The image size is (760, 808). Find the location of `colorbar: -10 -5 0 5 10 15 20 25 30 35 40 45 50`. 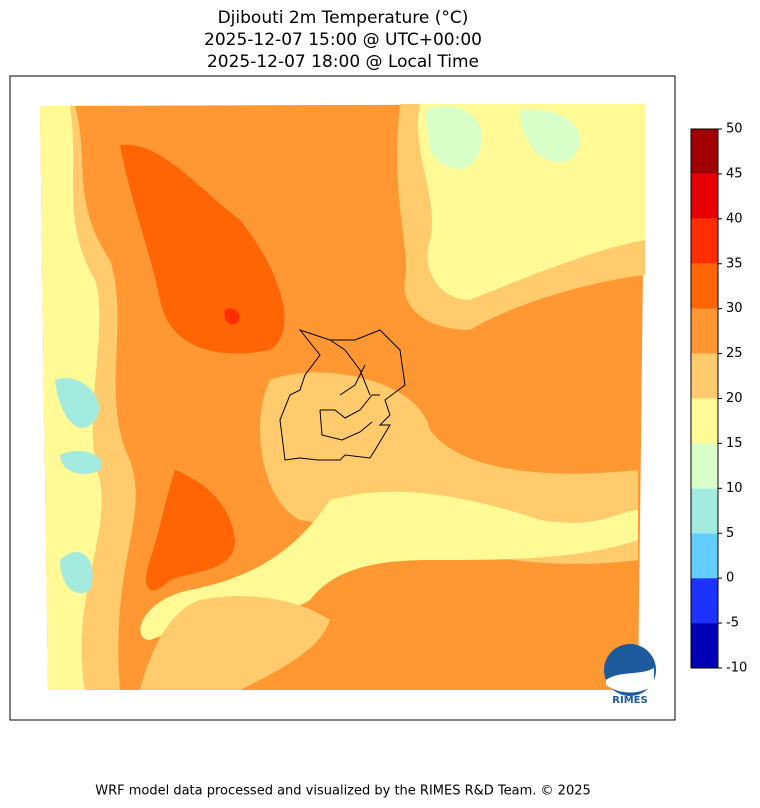

colorbar: -10 -5 0 5 10 15 20 25 30 35 40 45 50 is located at coordinates (718, 399).